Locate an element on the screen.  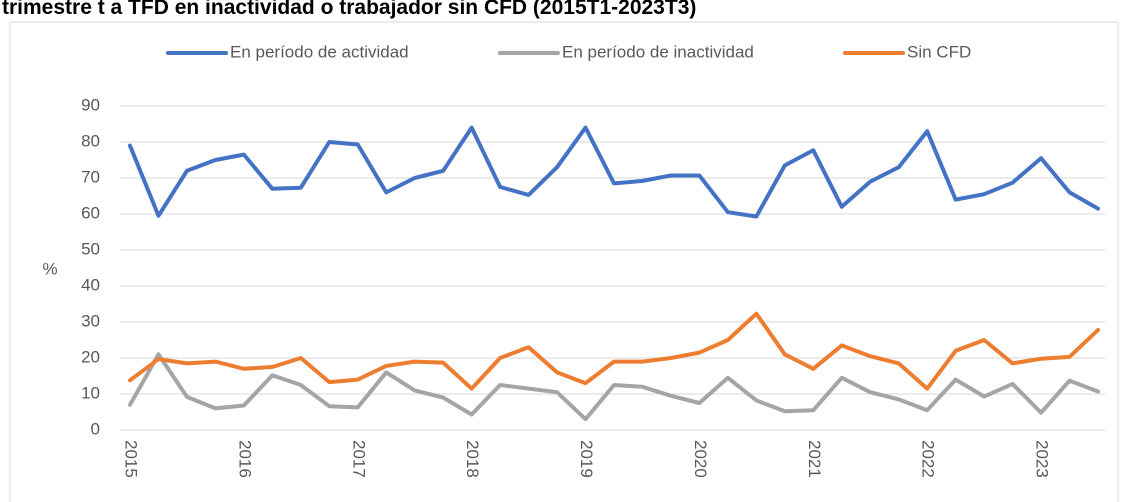
x-tick-label: 2021 is located at coordinates (814, 459).